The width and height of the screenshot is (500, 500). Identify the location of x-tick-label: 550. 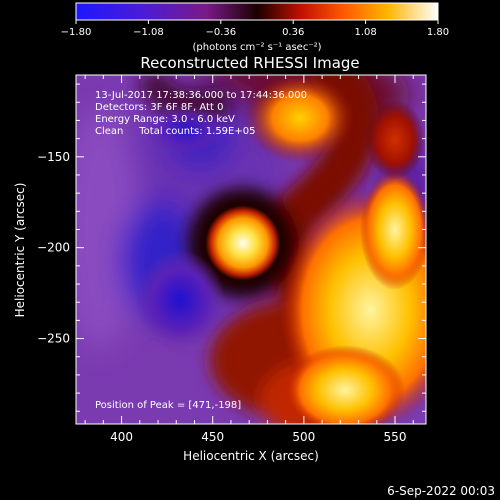
(395, 437).